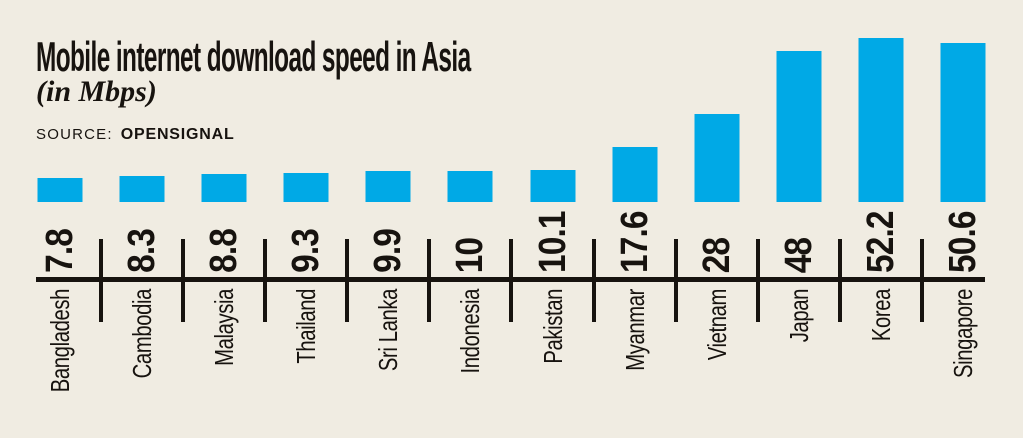 Image resolution: width=1023 pixels, height=438 pixels. I want to click on country-label: Thailand, so click(306, 337).